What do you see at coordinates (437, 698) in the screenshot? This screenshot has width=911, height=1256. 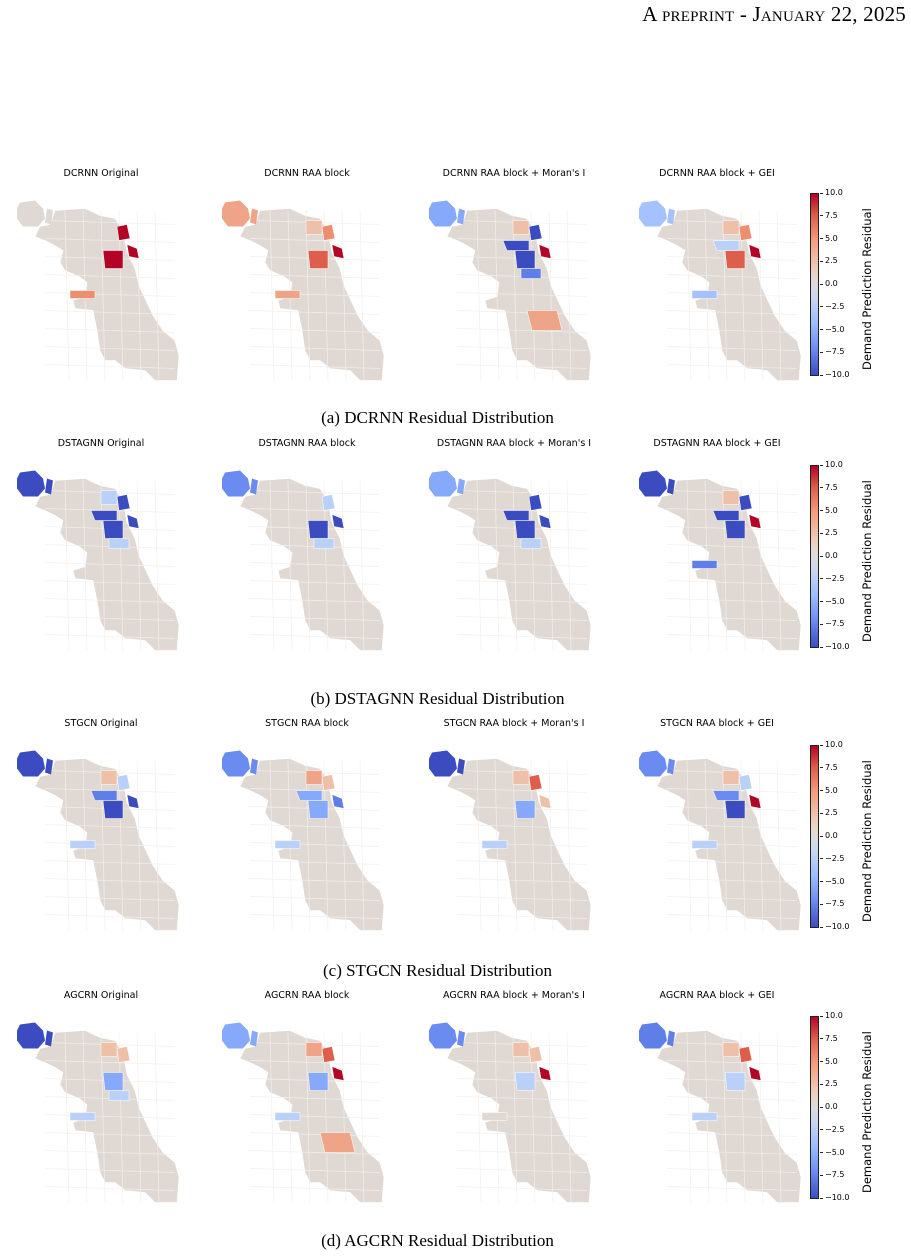 I see `subfigure-caption: (b) DSTAGNN Residual Distribution` at bounding box center [437, 698].